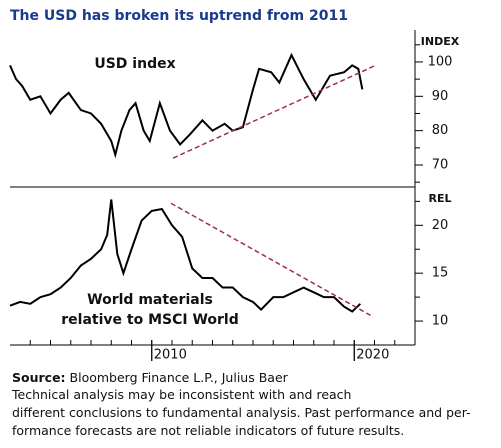 The height and width of the screenshot is (448, 501). I want to click on series-label: World materials, so click(150, 300).